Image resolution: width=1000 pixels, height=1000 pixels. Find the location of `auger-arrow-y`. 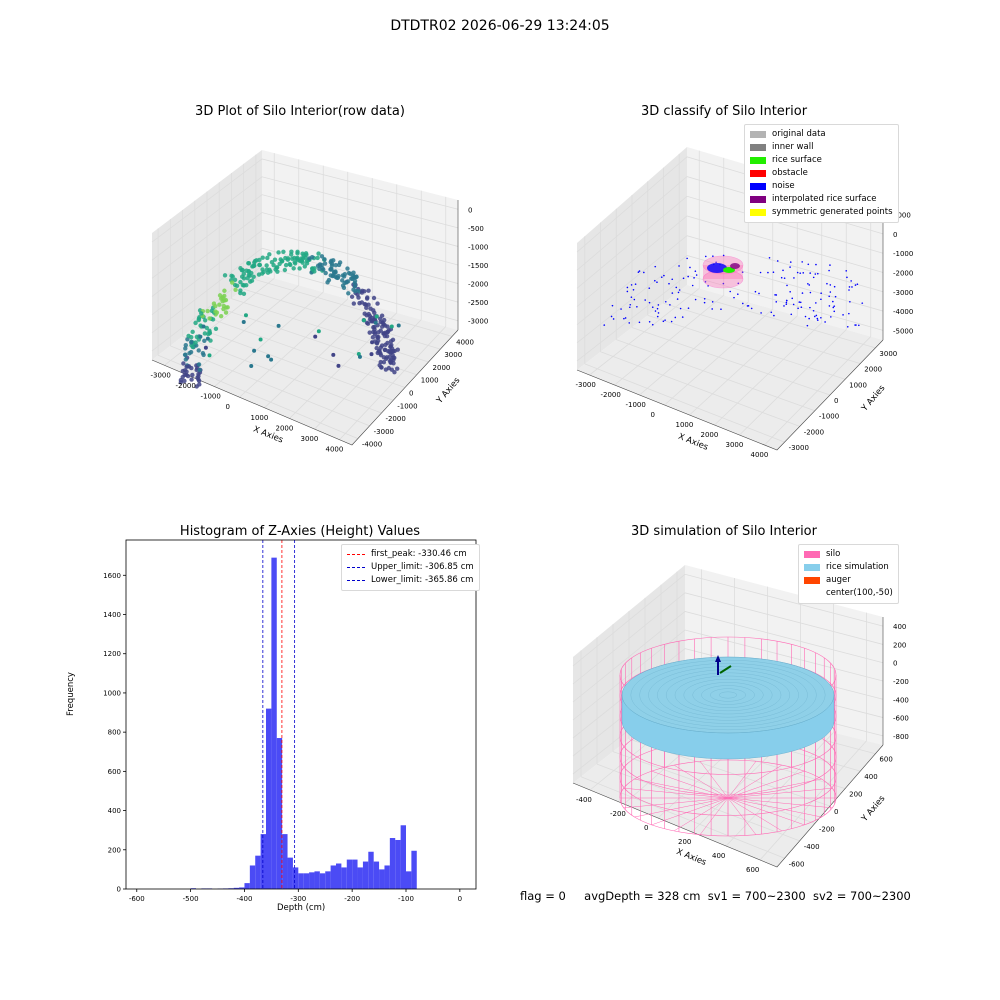

auger-arrow-y is located at coordinates (725, 669).